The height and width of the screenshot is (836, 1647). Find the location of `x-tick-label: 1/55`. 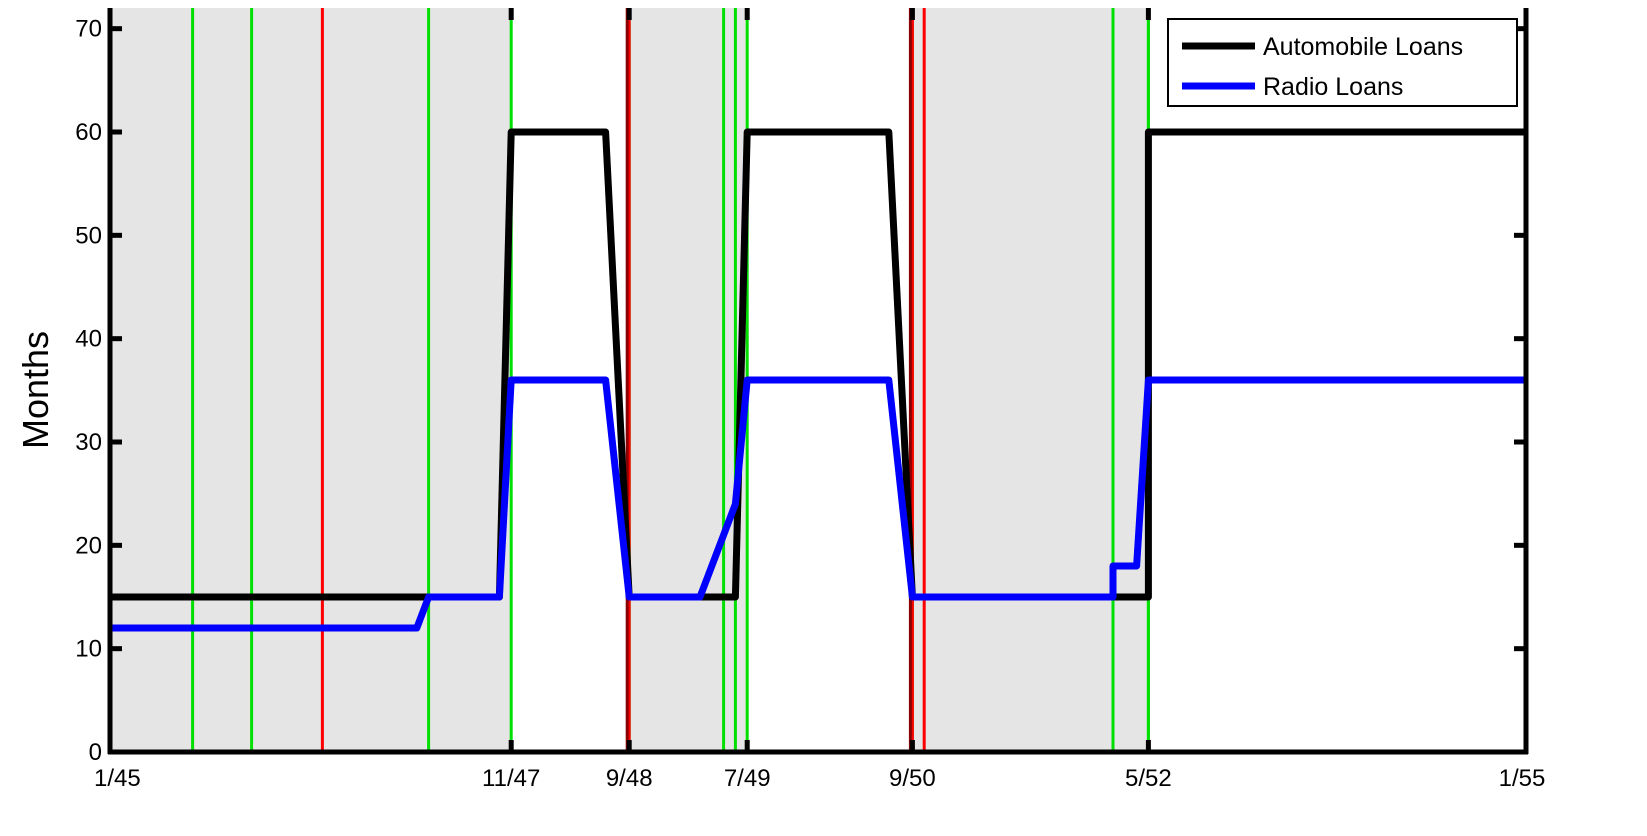

x-tick-label: 1/55 is located at coordinates (1522, 778).